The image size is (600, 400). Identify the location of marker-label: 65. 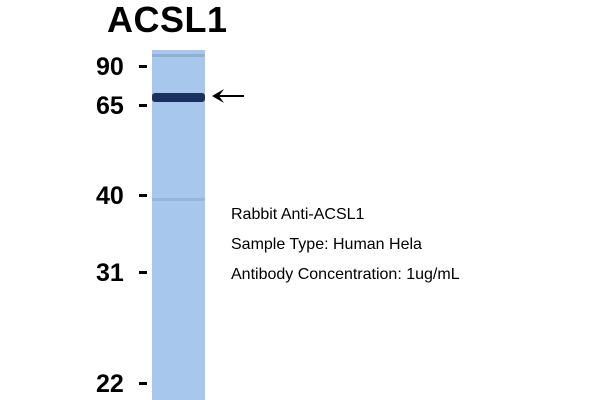
(110, 106).